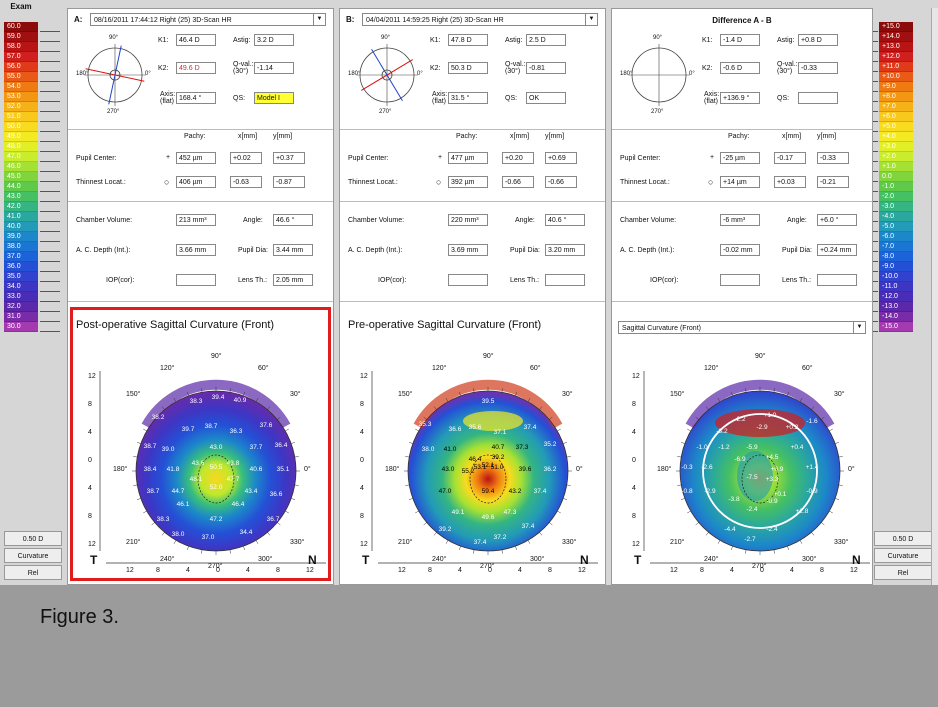 The image size is (938, 707). I want to click on map-degree-label: 90°, so click(488, 356).